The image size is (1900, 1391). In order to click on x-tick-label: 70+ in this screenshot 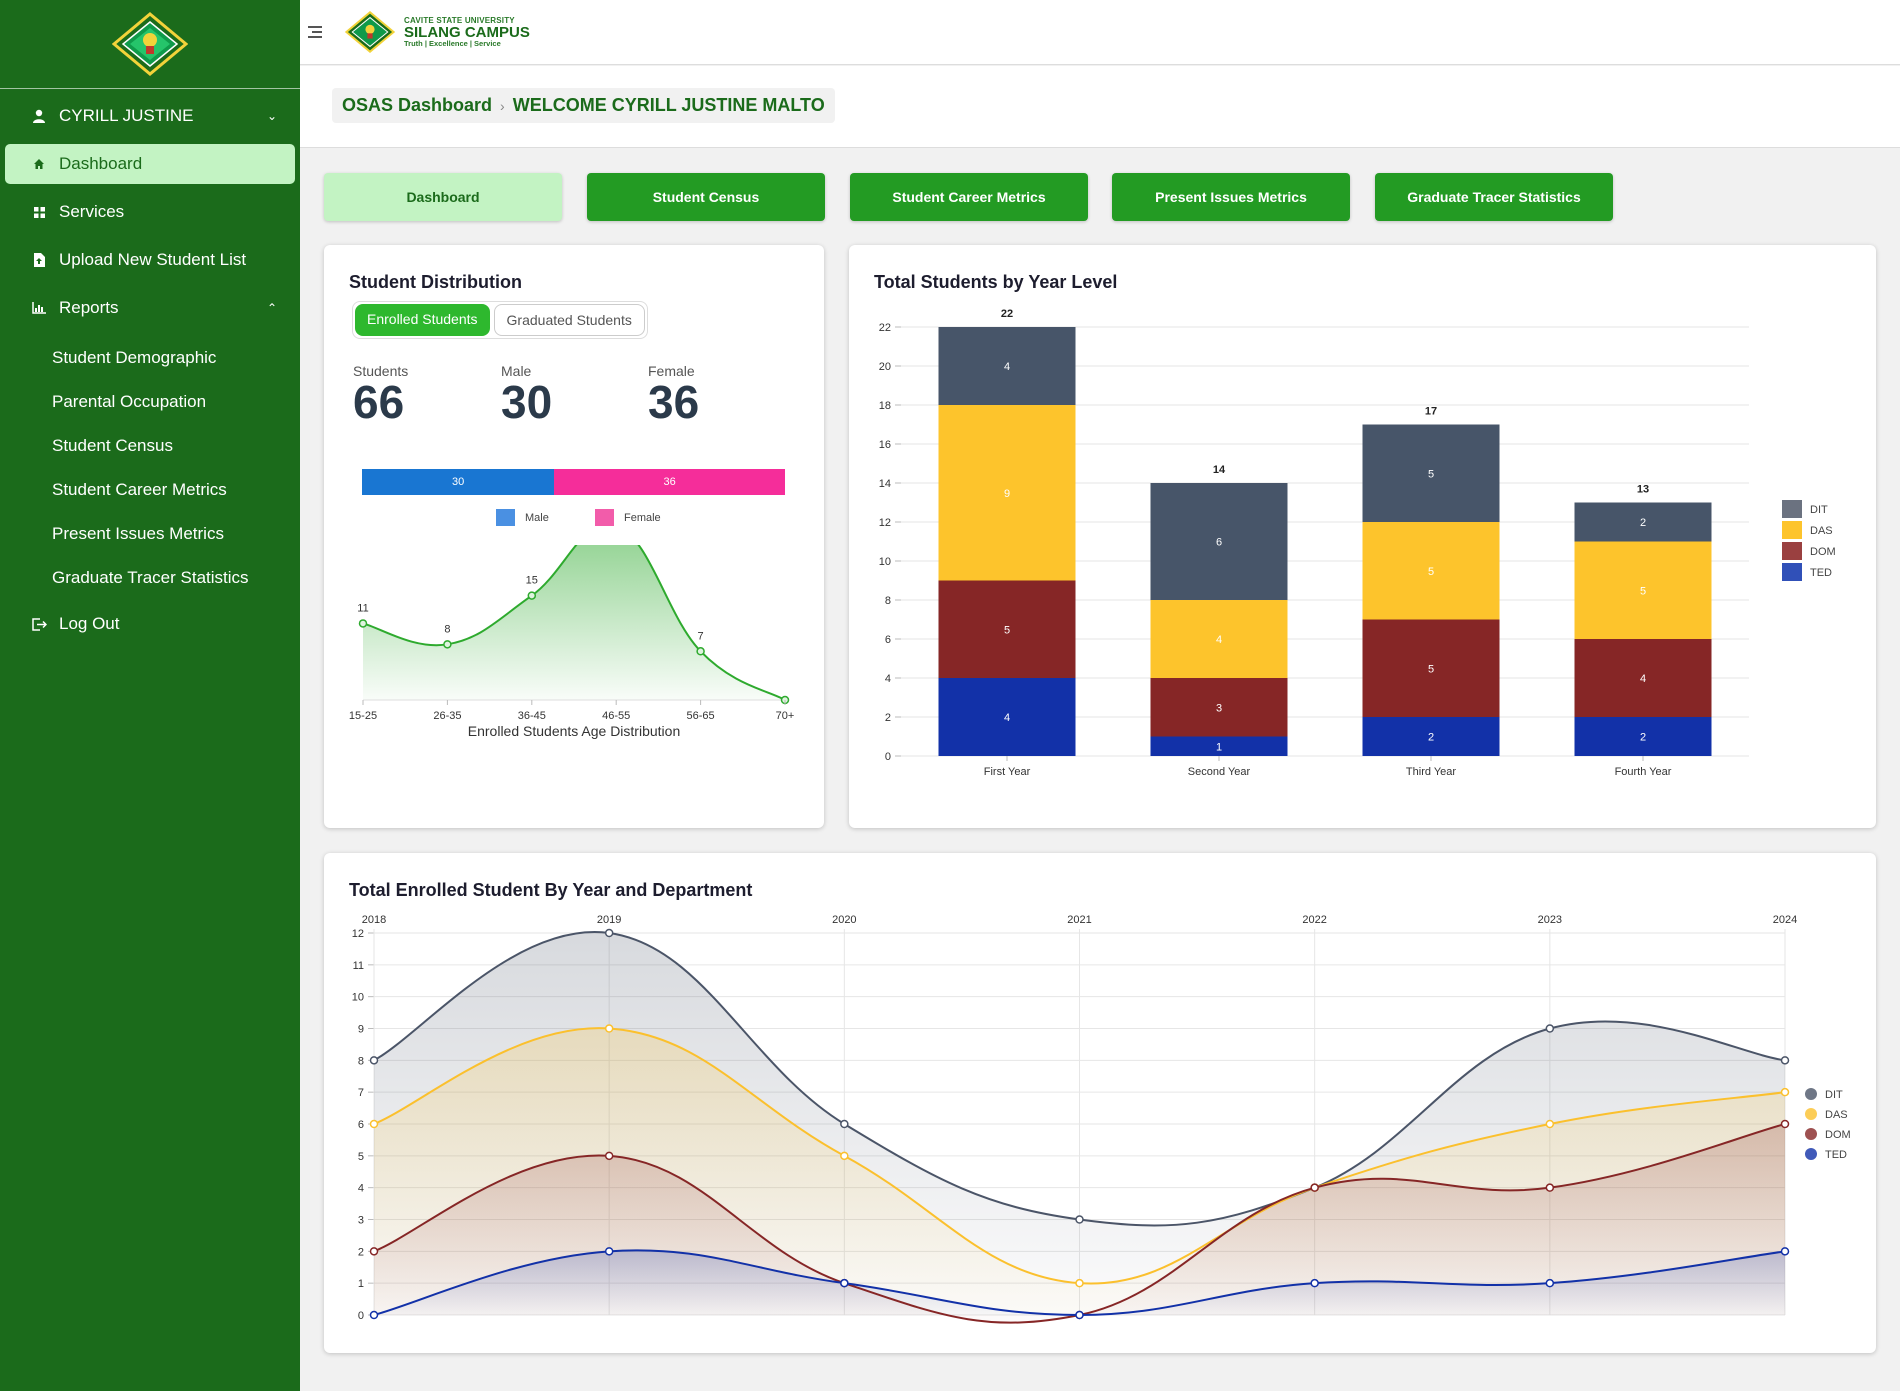, I will do `click(785, 716)`.